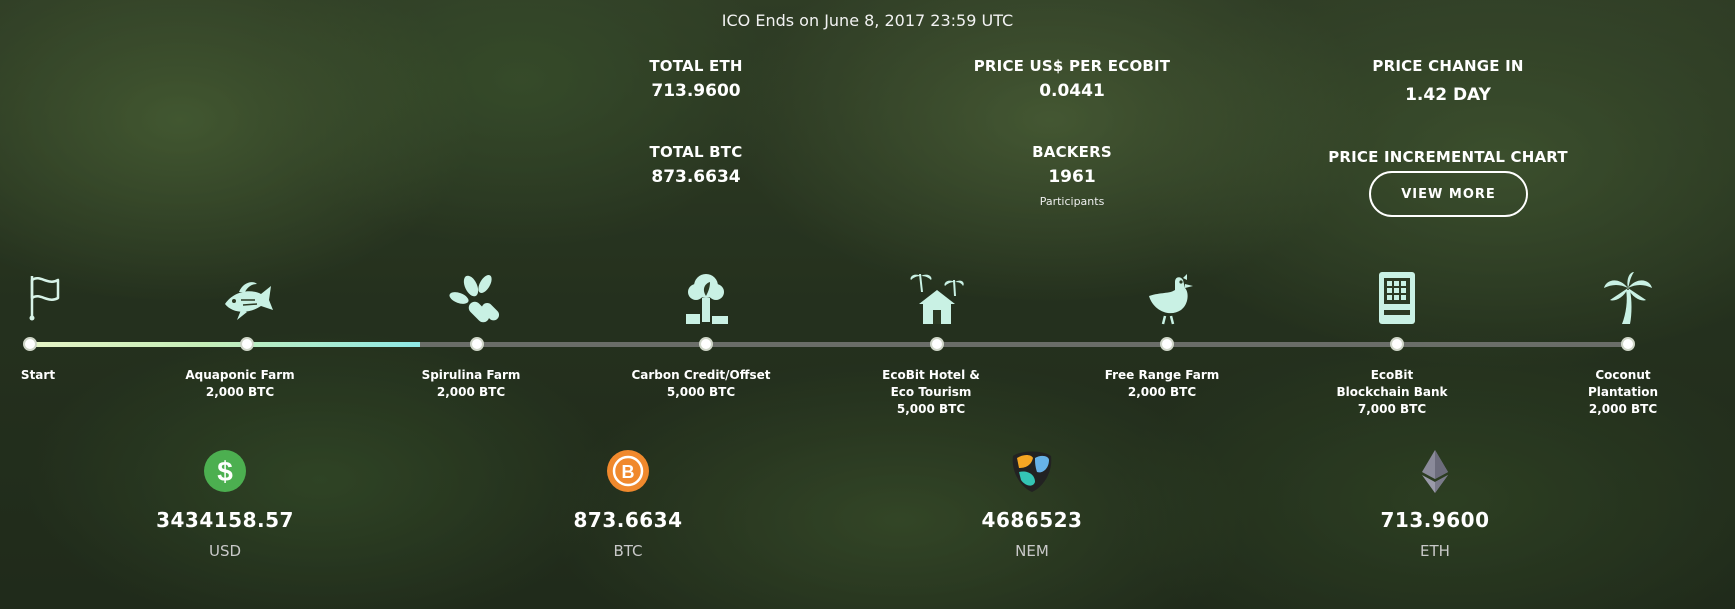 The height and width of the screenshot is (609, 1735). What do you see at coordinates (474, 298) in the screenshot?
I see `spirulina-leaves-icon` at bounding box center [474, 298].